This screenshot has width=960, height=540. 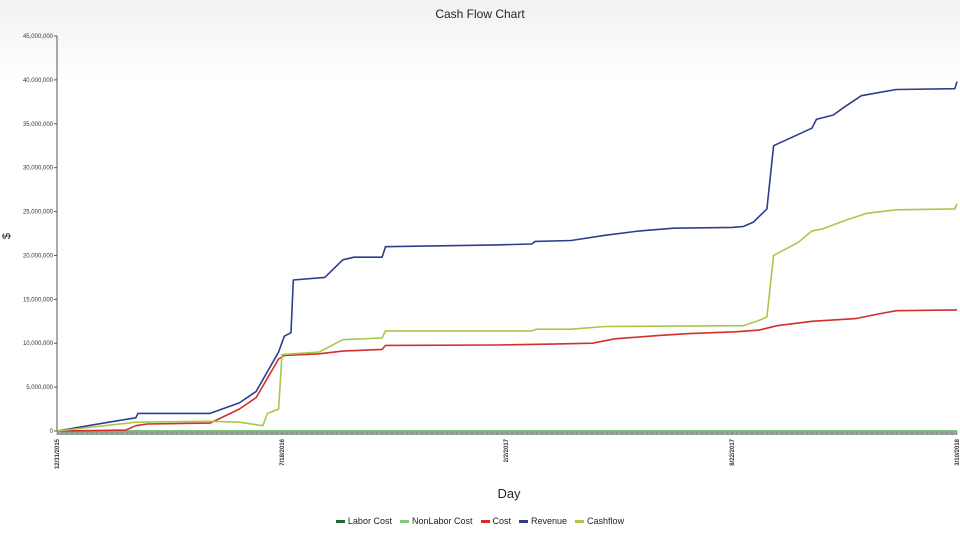 I want to click on legend-item: Labor Cost, so click(x=363, y=521).